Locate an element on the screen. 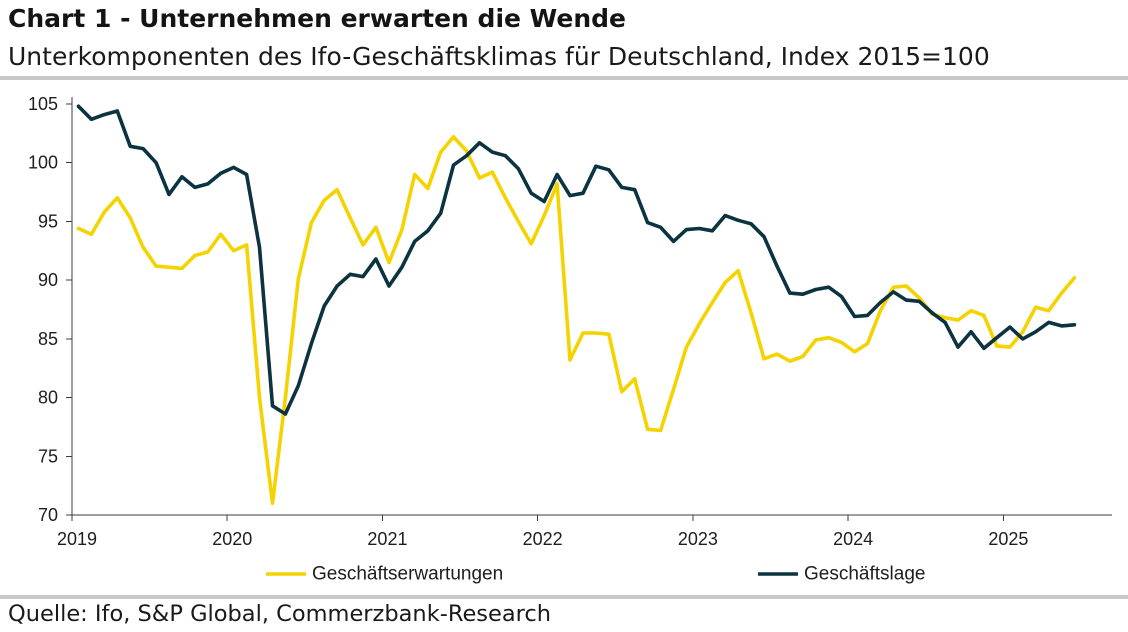 The width and height of the screenshot is (1128, 632). y-tick-label: 100 is located at coordinates (43, 163).